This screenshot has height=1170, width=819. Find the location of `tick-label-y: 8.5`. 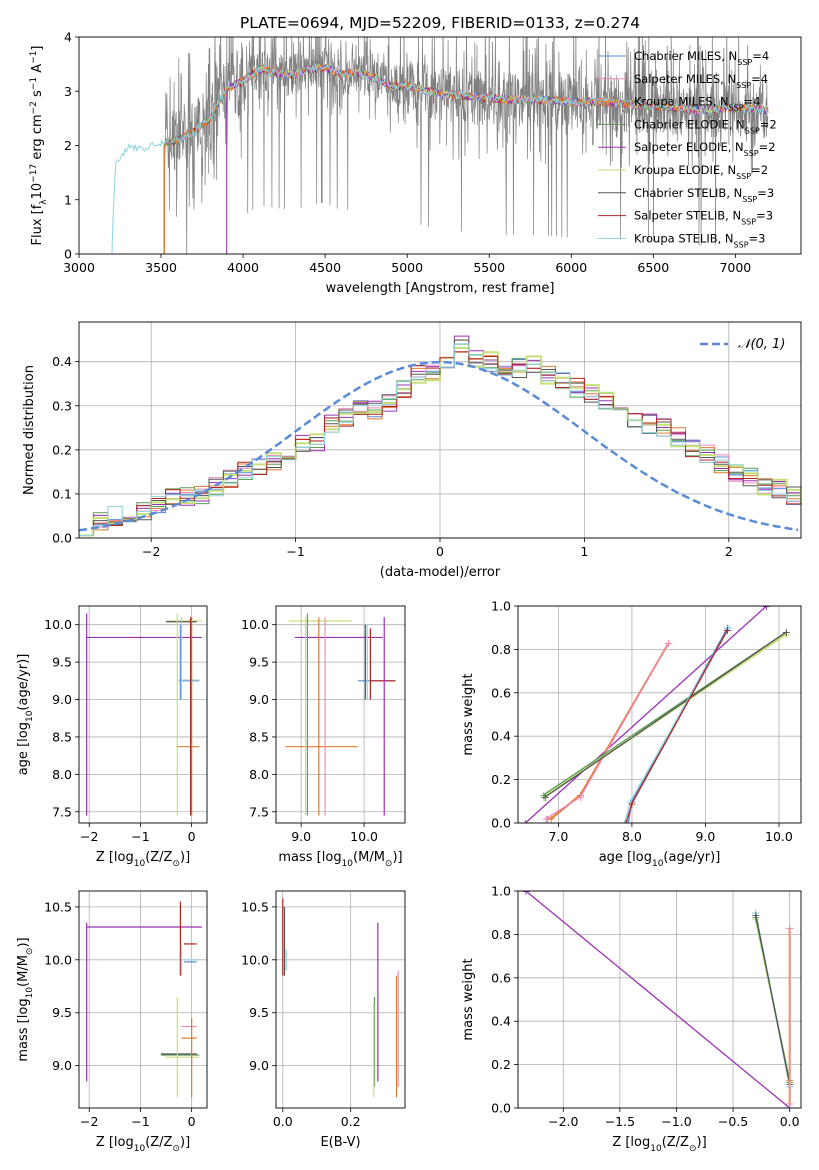

tick-label-y: 8.5 is located at coordinates (62, 736).